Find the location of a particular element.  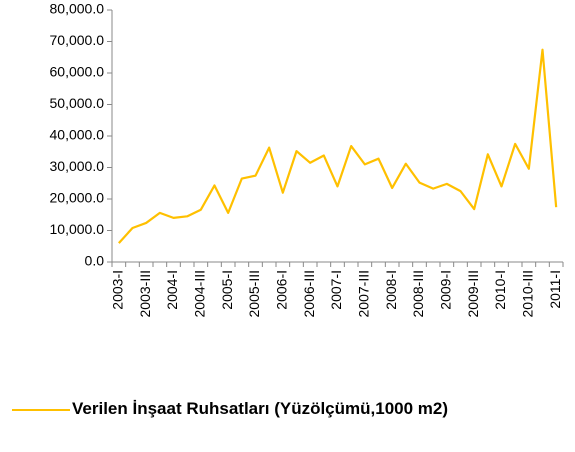

legend-swatch is located at coordinates (41, 409).